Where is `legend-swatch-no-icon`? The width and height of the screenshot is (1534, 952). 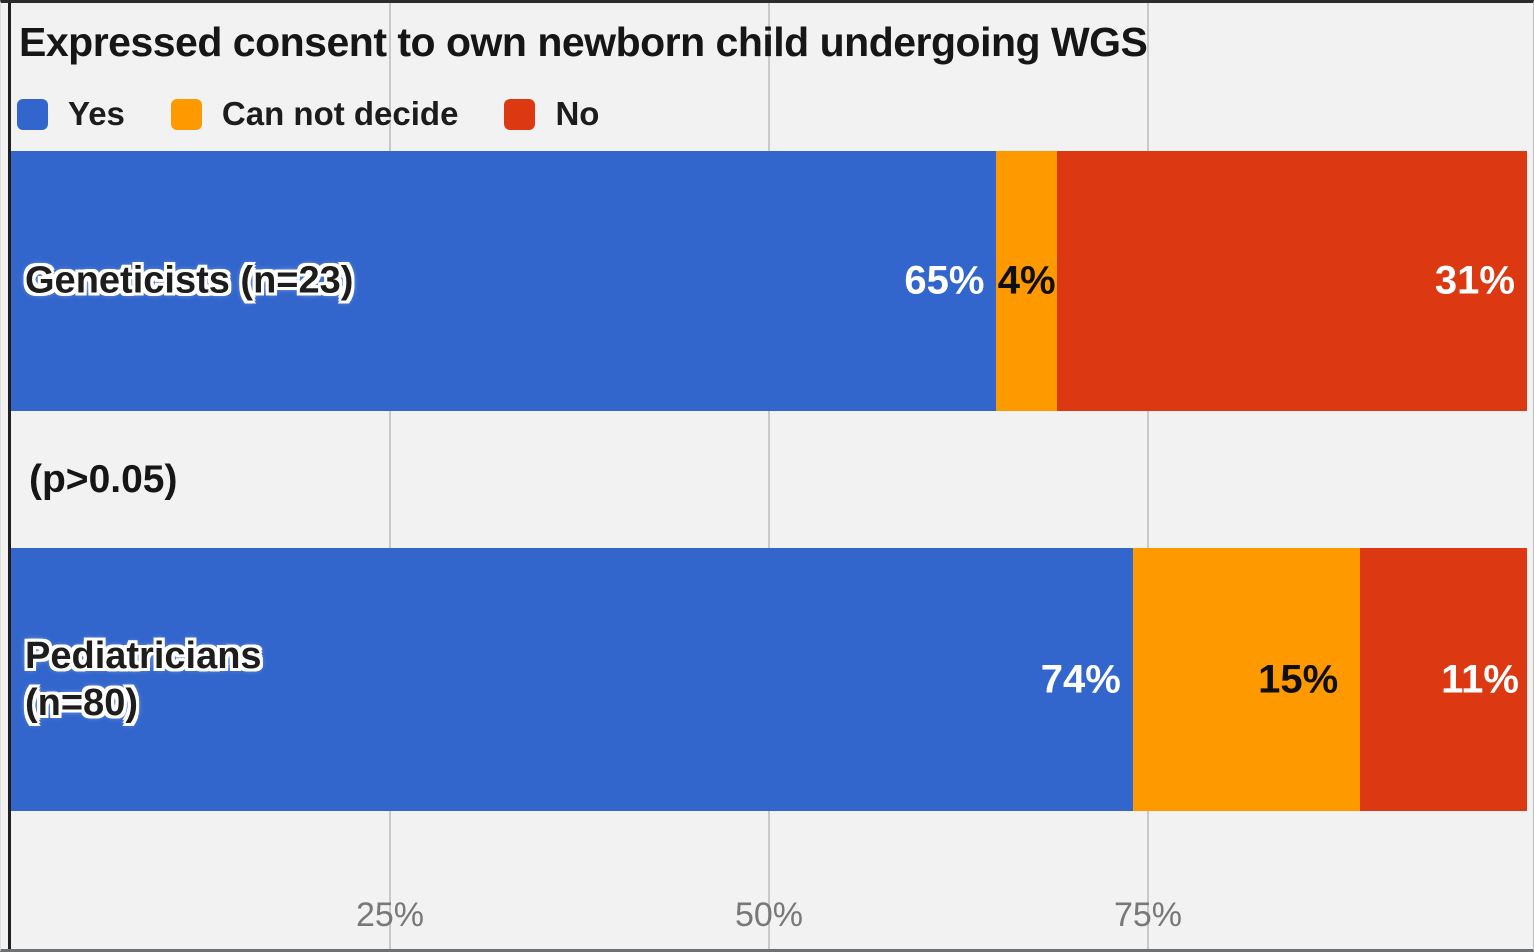
legend-swatch-no-icon is located at coordinates (520, 114).